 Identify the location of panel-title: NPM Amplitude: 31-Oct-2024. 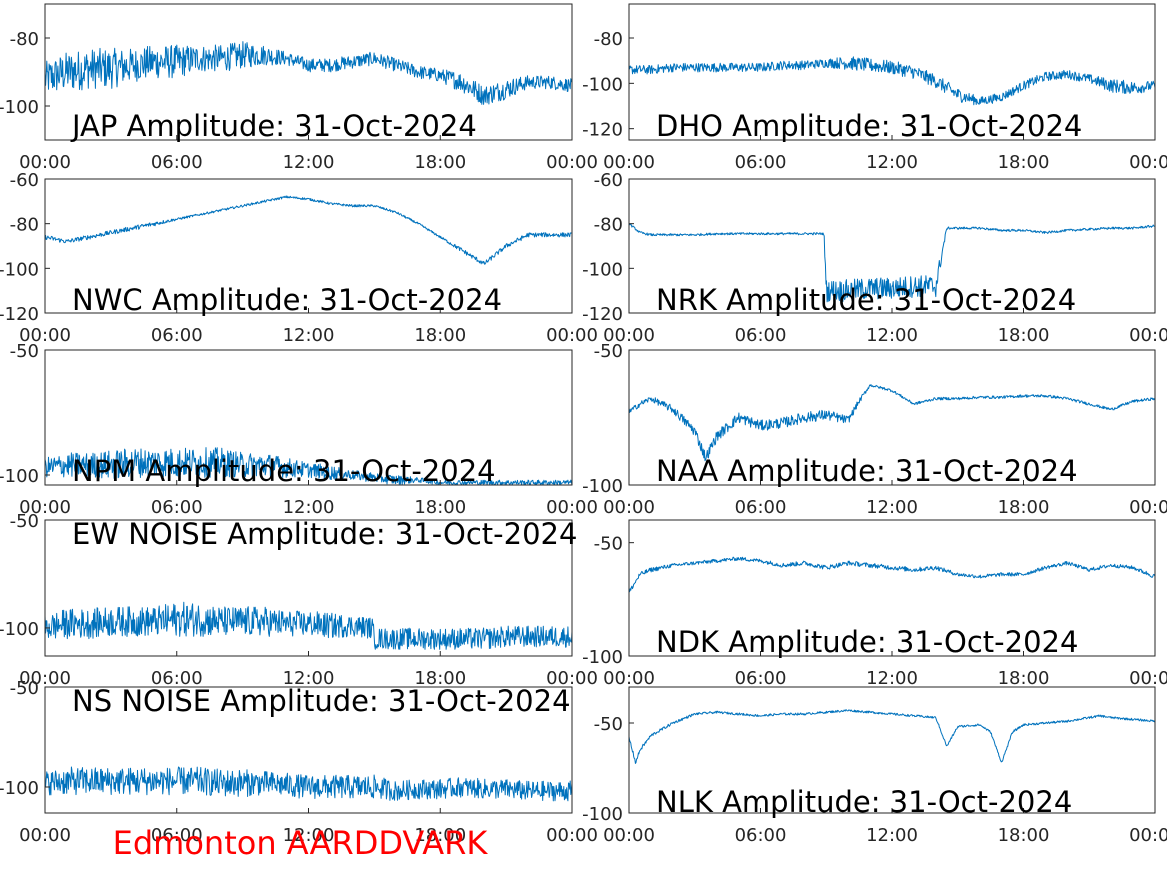
(284, 471).